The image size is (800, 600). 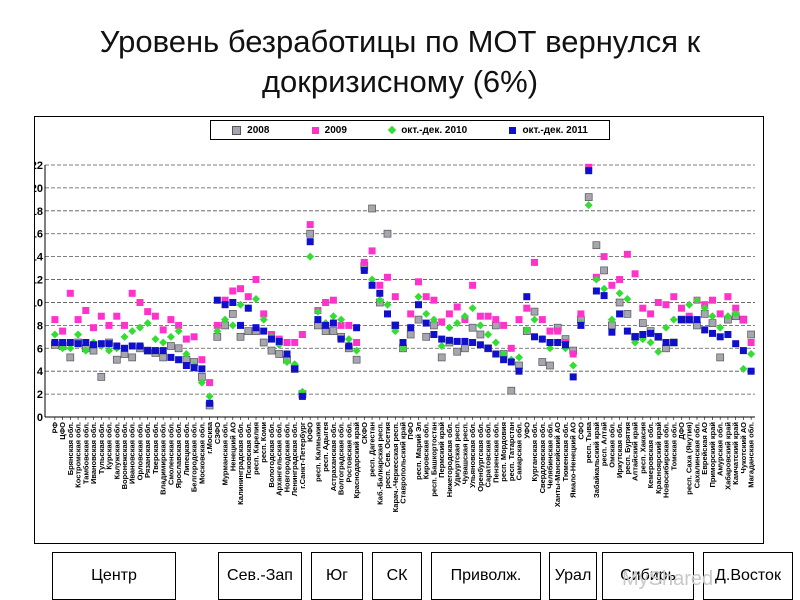 I want to click on legend-item-2011: окт.-дек. 2011, so click(x=548, y=130).